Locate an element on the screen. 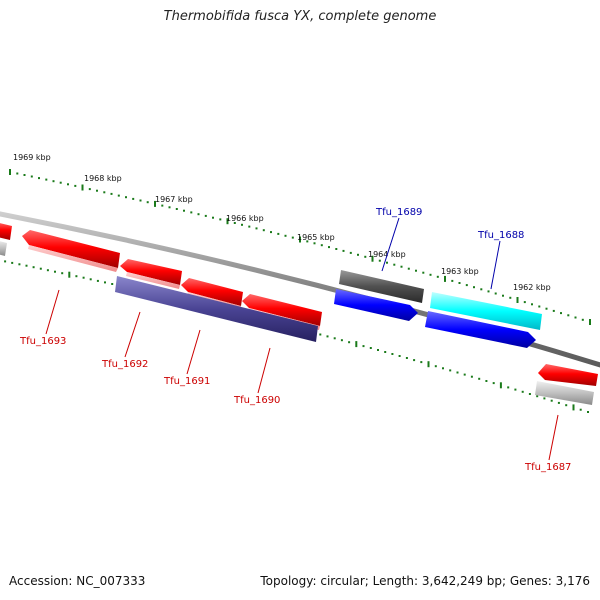 The height and width of the screenshot is (600, 600). gene-light-grey-right is located at coordinates (564, 393).